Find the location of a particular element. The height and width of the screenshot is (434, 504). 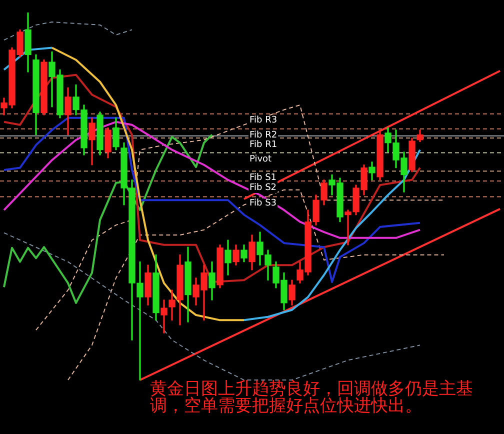

ref-line-label: Fib R3 is located at coordinates (263, 121).